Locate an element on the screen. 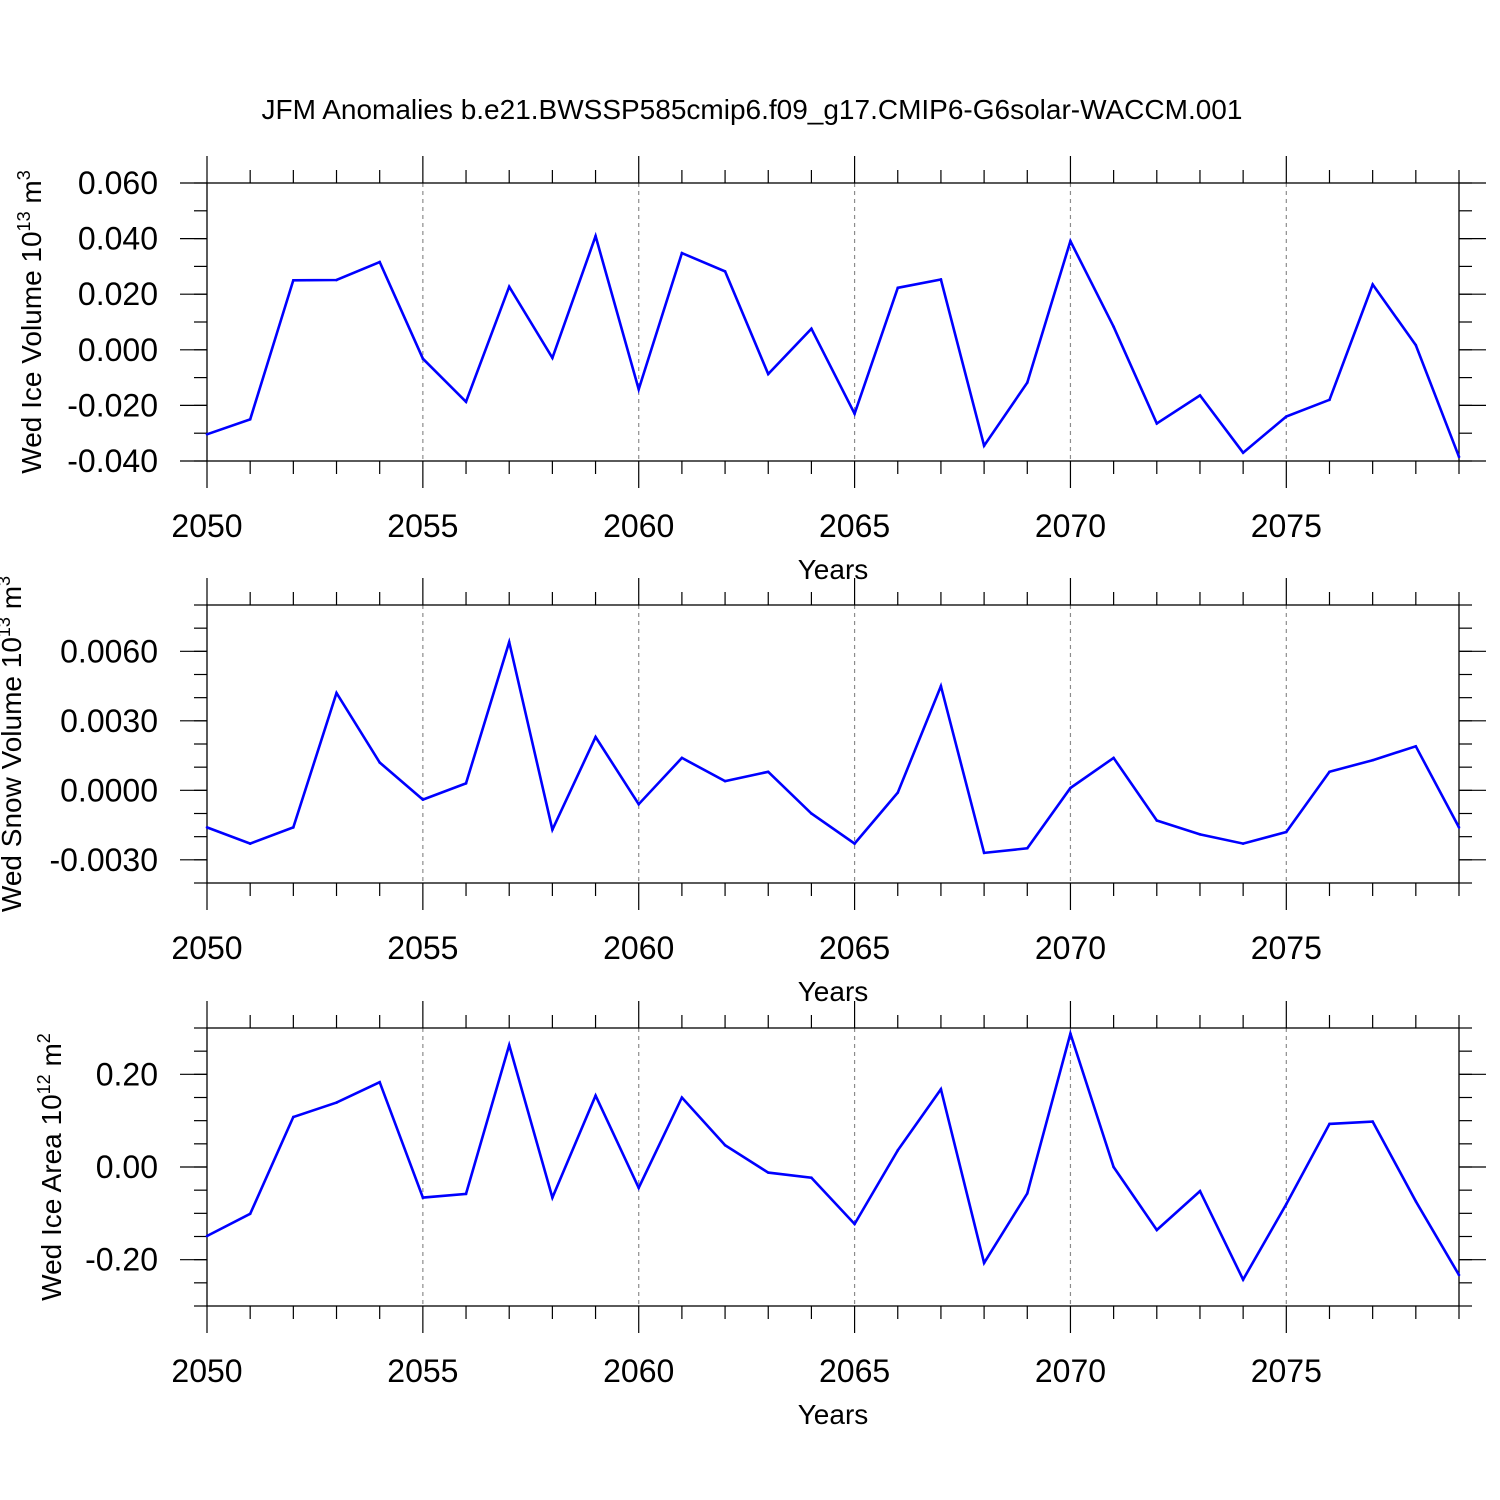  y-tick-label: 0.0060 is located at coordinates (109, 651).